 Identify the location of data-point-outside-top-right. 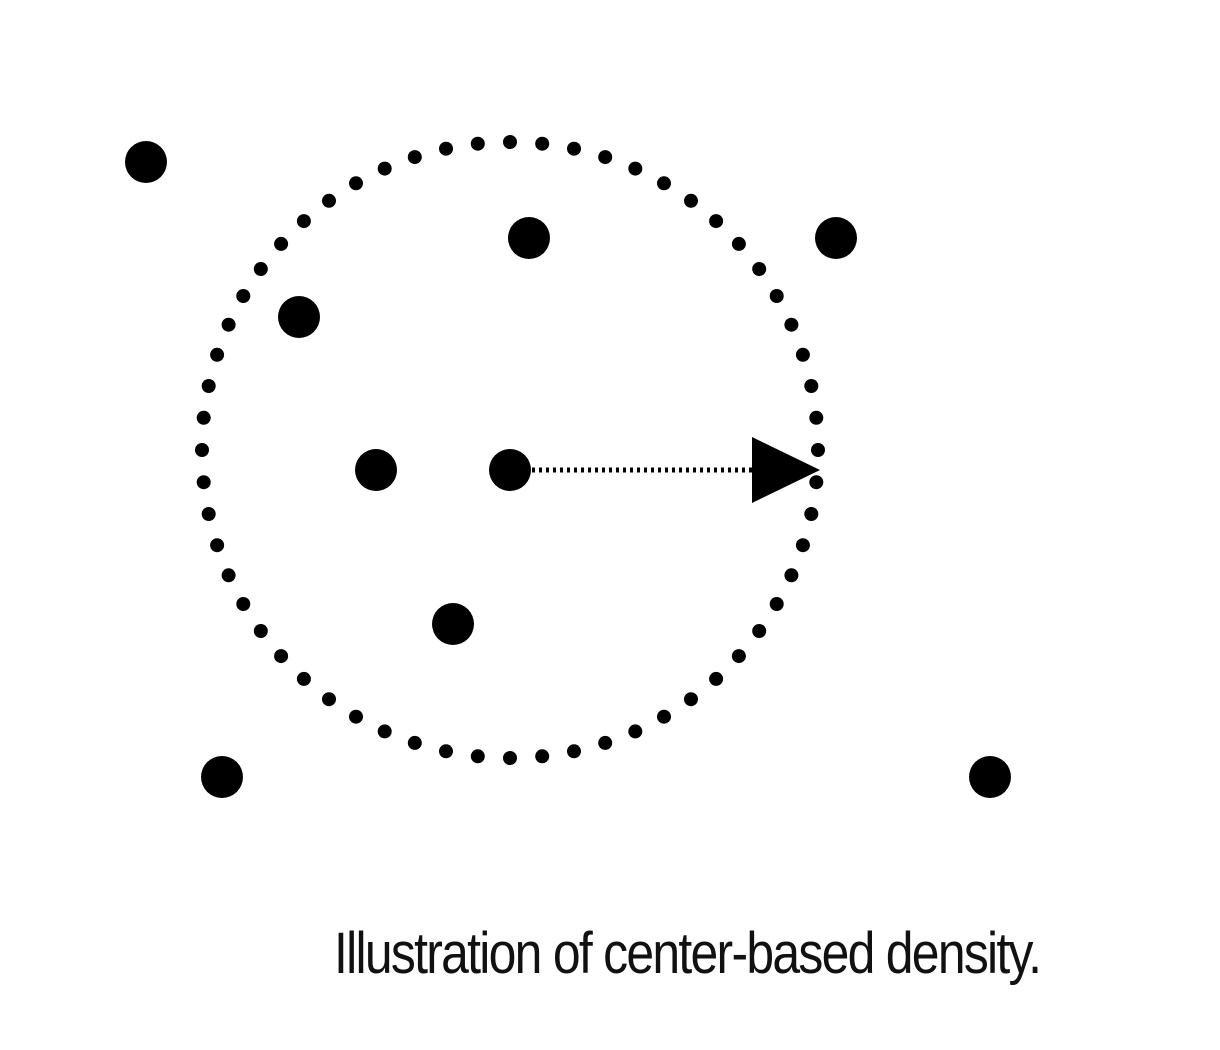
(836, 238).